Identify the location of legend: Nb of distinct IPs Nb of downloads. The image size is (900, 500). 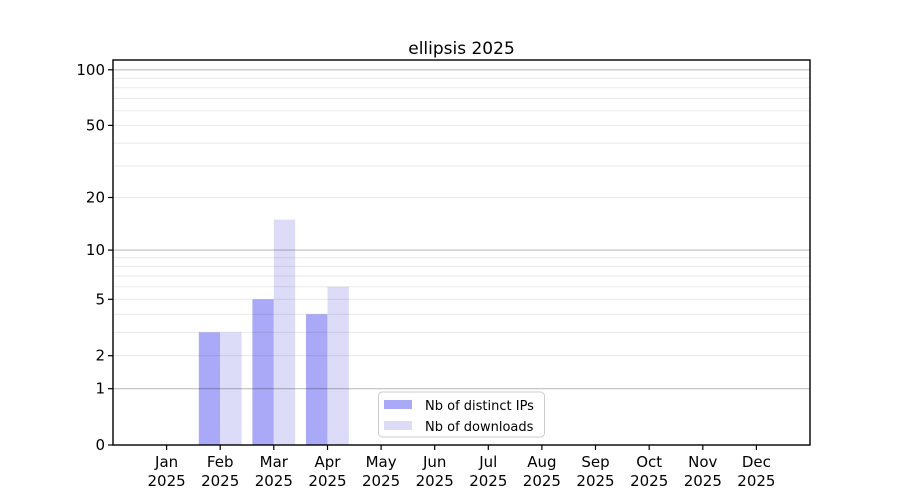
(461, 414).